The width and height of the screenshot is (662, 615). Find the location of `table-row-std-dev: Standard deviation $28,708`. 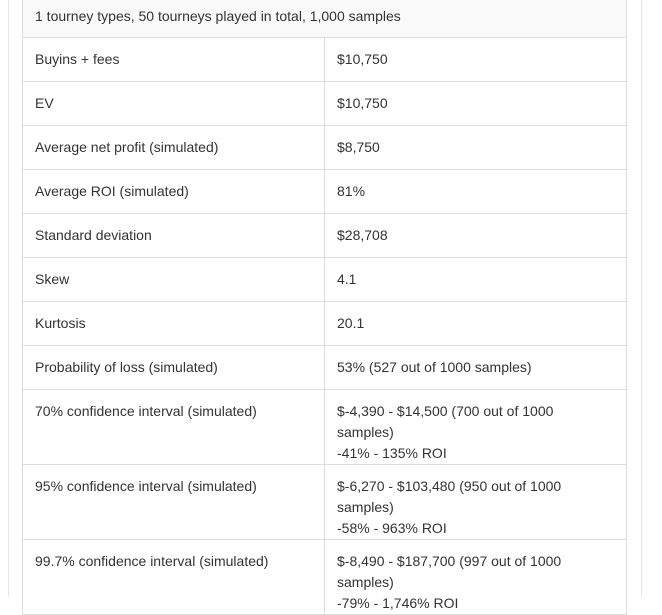

table-row-std-dev: Standard deviation $28,708 is located at coordinates (324, 235).